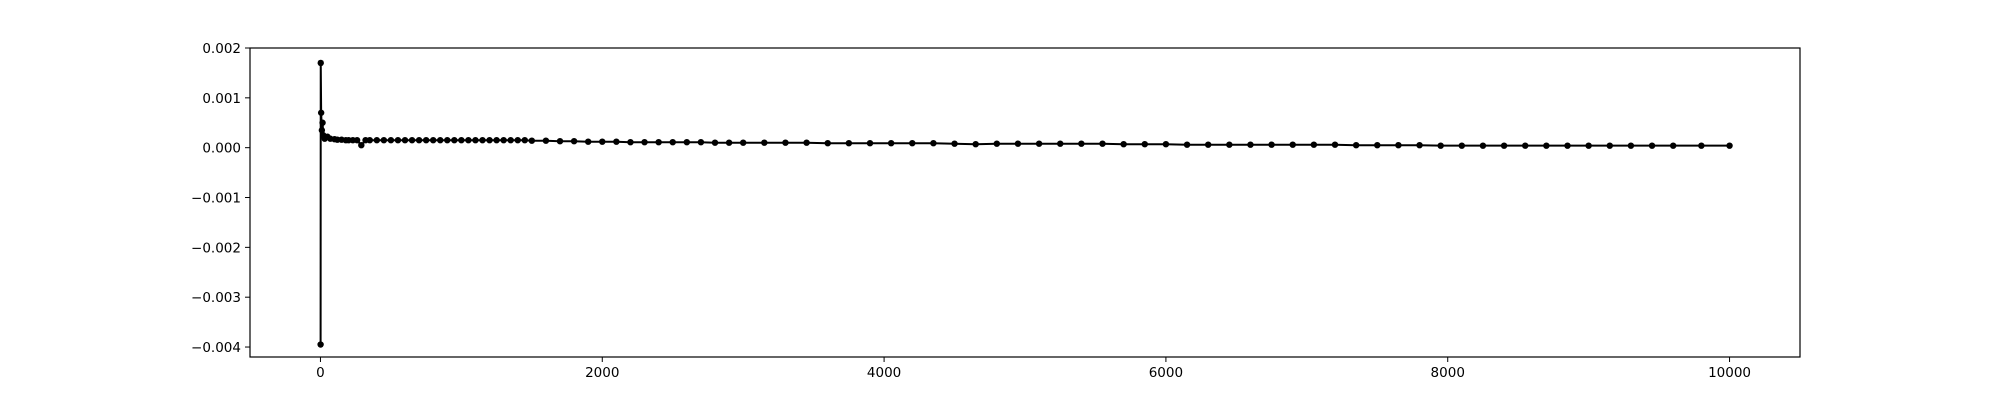 The height and width of the screenshot is (400, 2000). Describe the element at coordinates (216, 248) in the screenshot. I see `y-tick-label: −0.002` at that location.